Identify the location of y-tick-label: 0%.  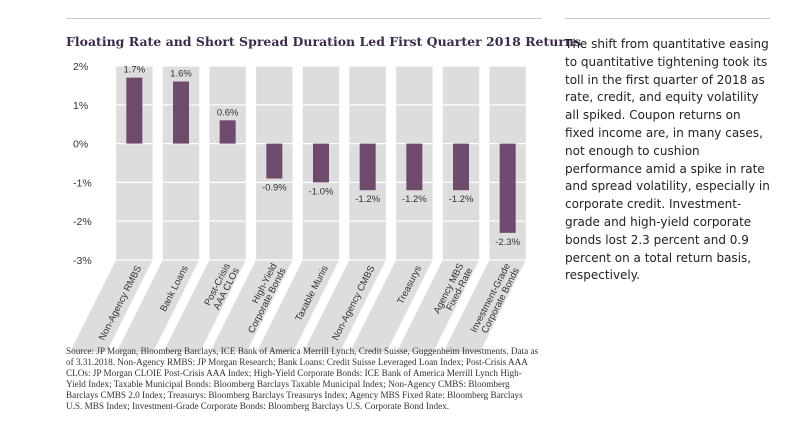
(80, 145).